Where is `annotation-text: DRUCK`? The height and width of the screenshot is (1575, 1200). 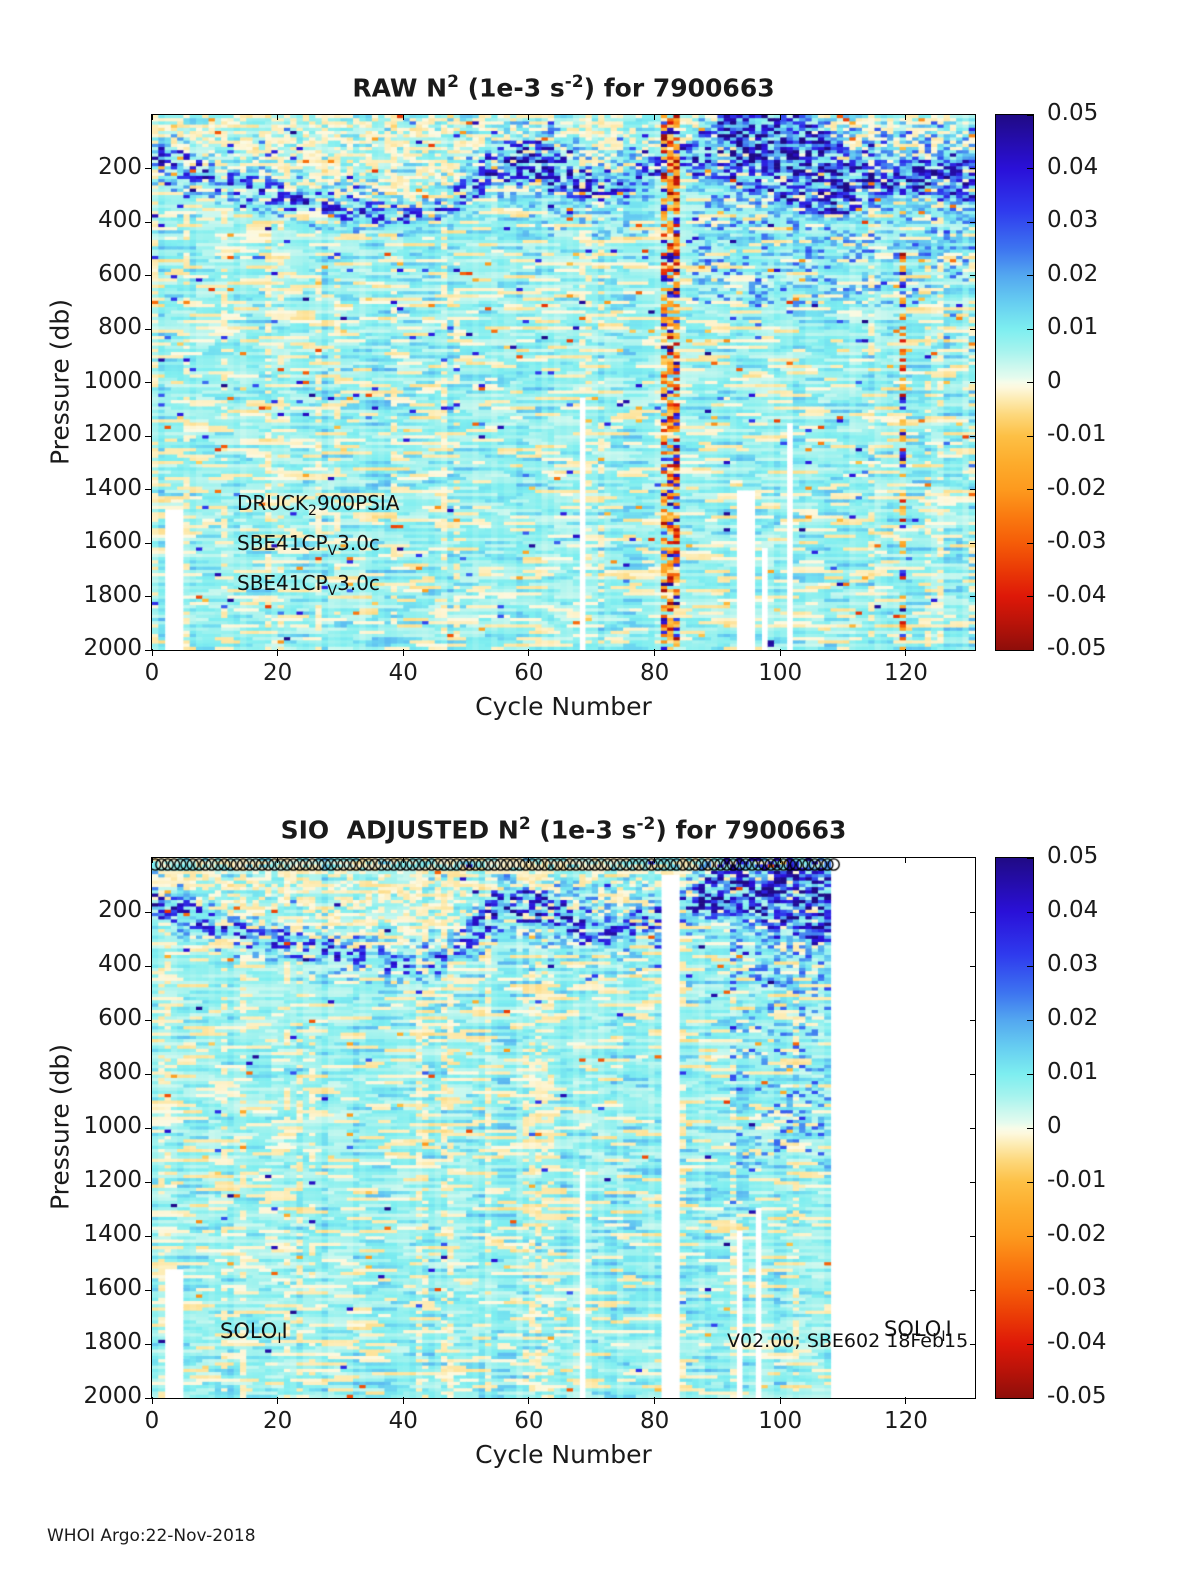 annotation-text: DRUCK is located at coordinates (273, 503).